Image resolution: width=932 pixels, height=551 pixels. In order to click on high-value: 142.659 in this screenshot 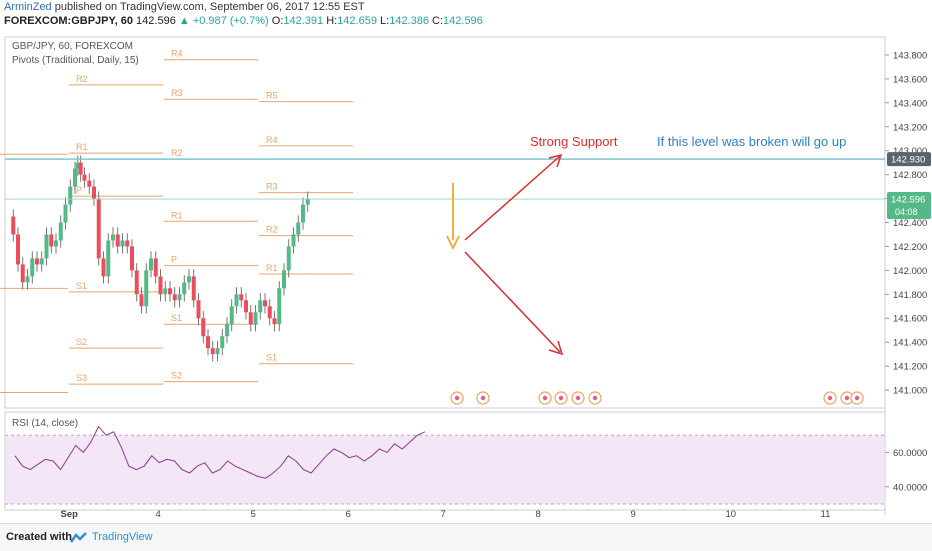, I will do `click(357, 21)`.